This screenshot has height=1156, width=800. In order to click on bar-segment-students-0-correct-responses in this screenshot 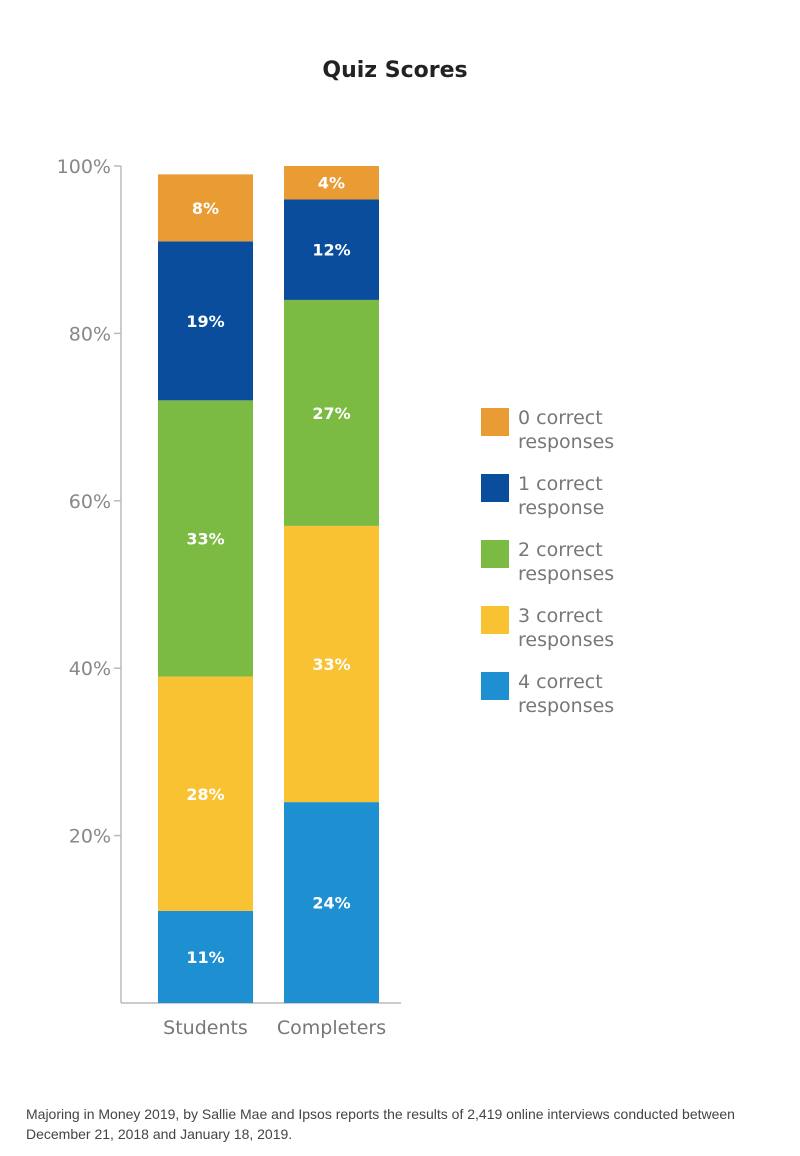, I will do `click(205, 208)`.